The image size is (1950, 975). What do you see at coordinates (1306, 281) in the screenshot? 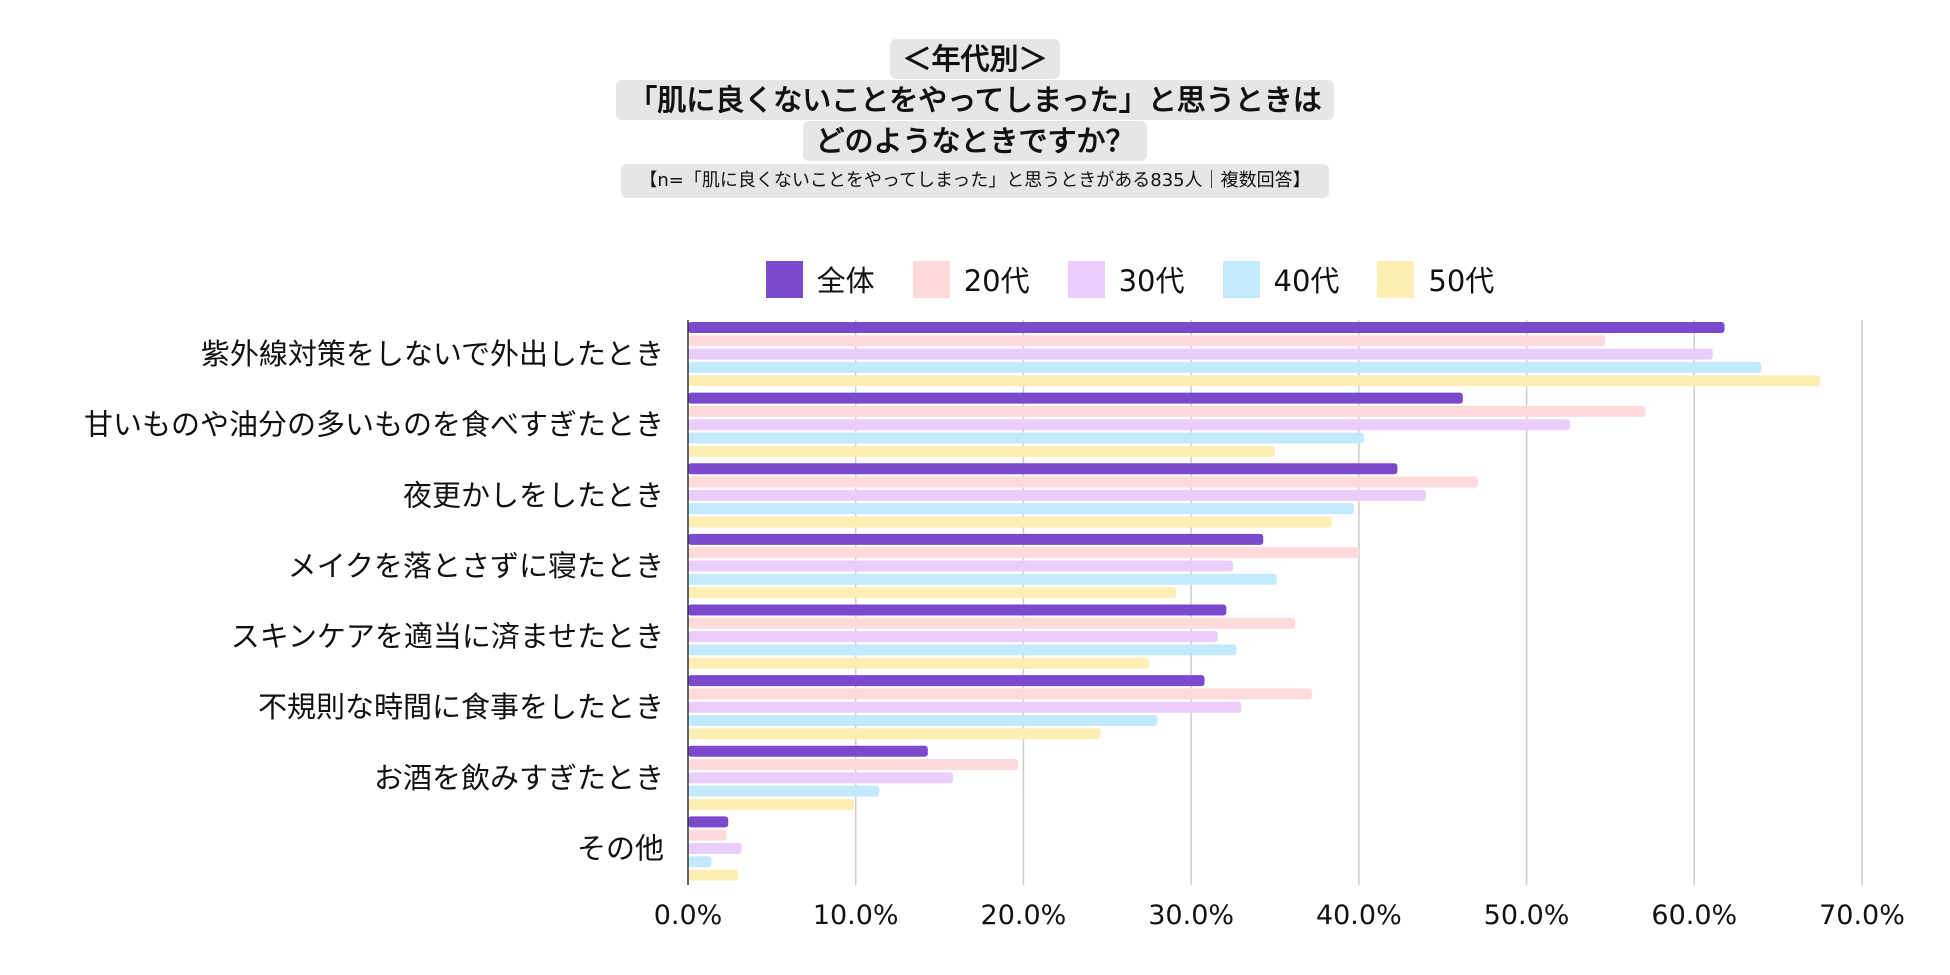
I see `legend-label-40s: 40代` at bounding box center [1306, 281].